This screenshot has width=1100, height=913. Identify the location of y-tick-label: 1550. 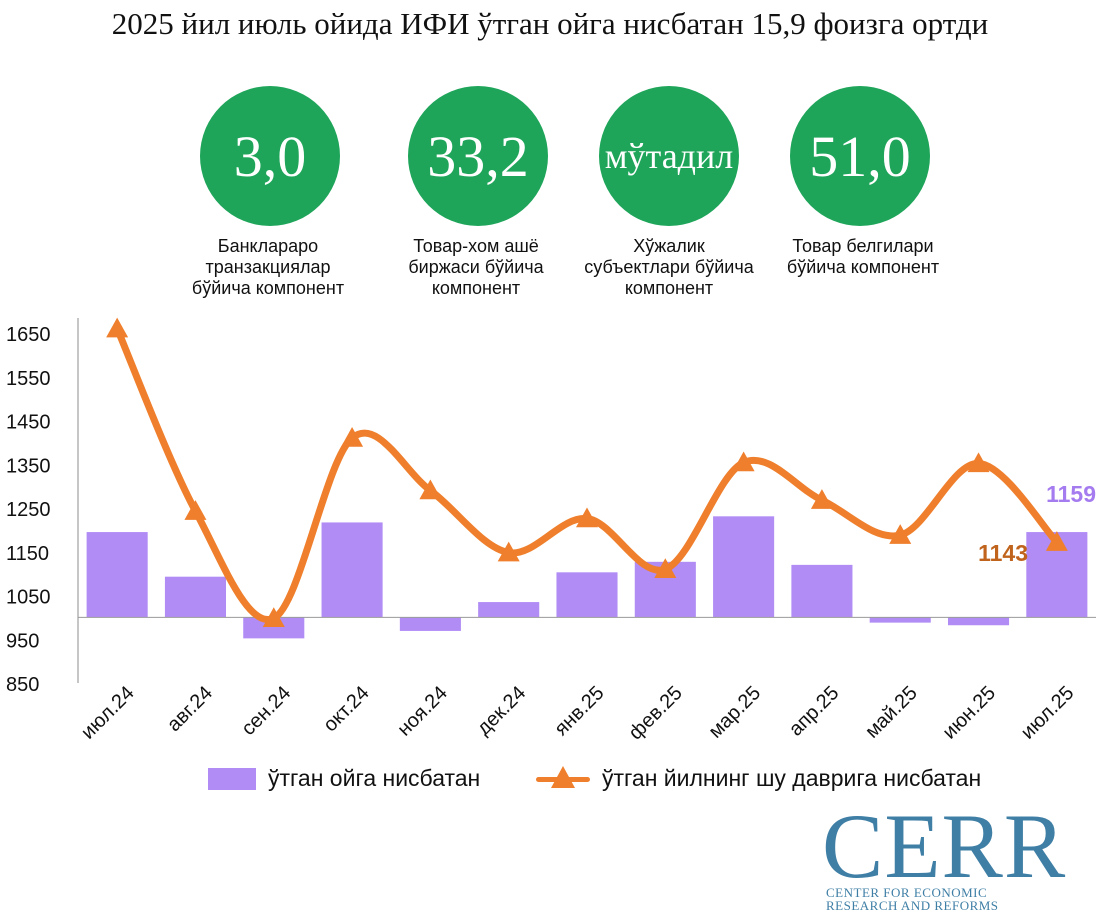
(28, 379).